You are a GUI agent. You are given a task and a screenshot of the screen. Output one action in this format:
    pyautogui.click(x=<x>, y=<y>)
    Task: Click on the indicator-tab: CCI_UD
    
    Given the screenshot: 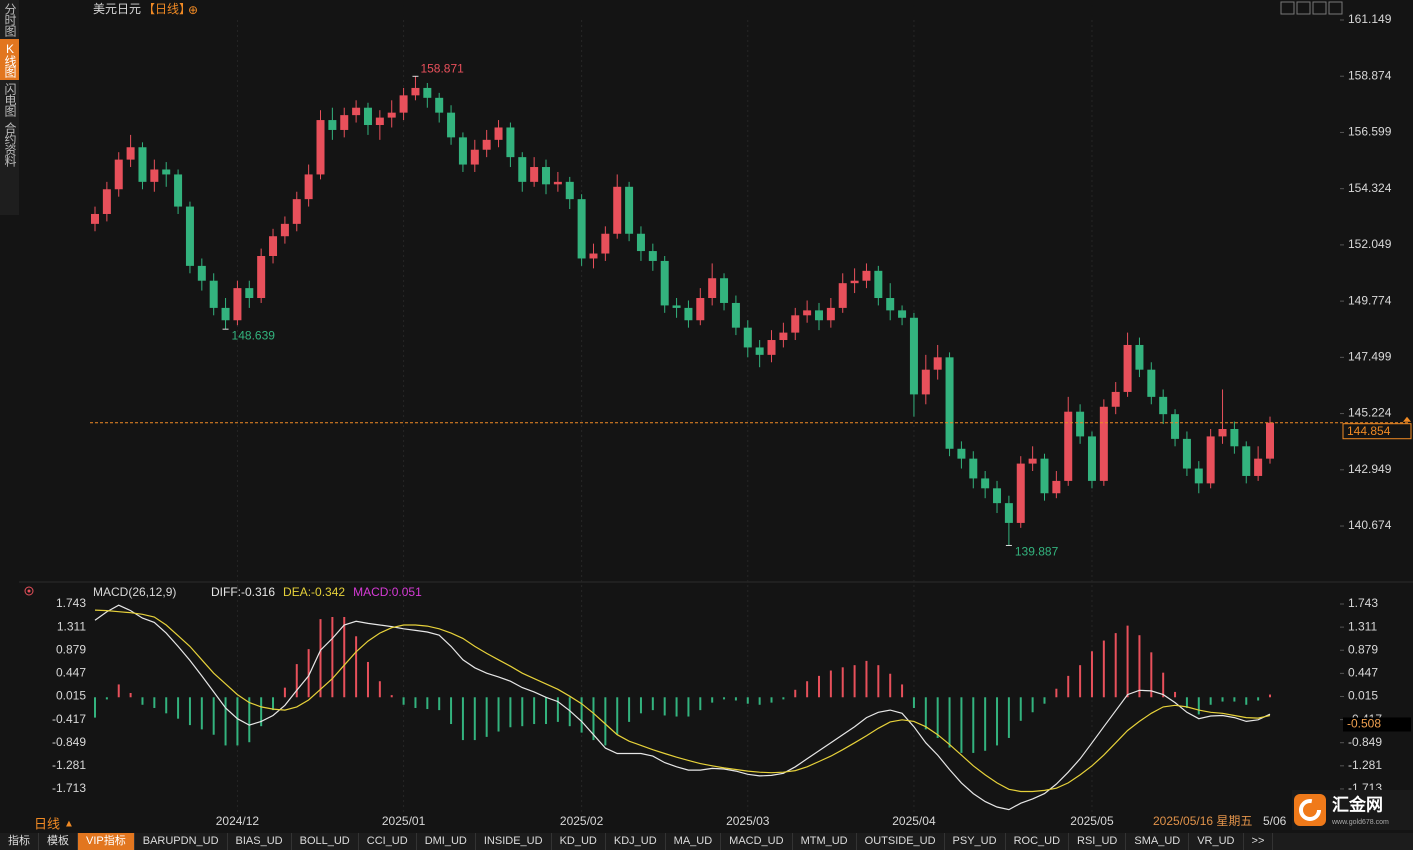 What is the action you would take?
    pyautogui.click(x=388, y=841)
    